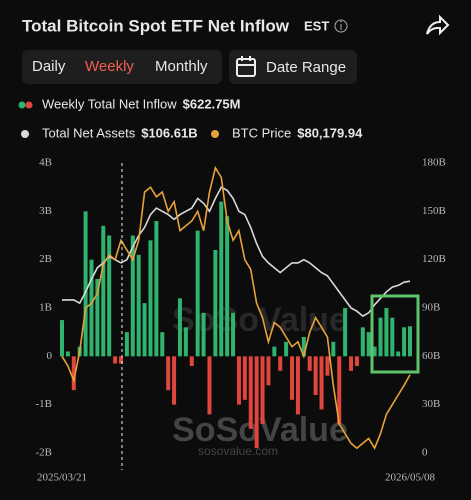 This screenshot has height=500, width=471. I want to click on legend-label: Weekly Total Net Inflow, so click(109, 103).